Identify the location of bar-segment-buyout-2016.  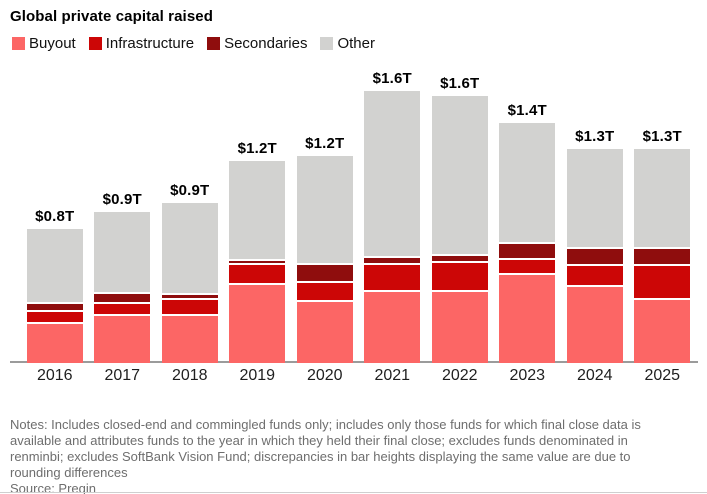
(54, 342).